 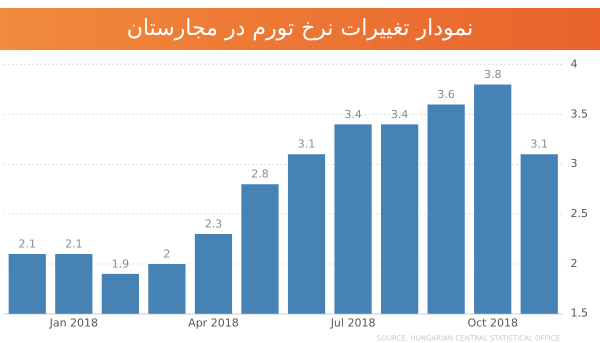 I want to click on data-label: 2, so click(x=166, y=253).